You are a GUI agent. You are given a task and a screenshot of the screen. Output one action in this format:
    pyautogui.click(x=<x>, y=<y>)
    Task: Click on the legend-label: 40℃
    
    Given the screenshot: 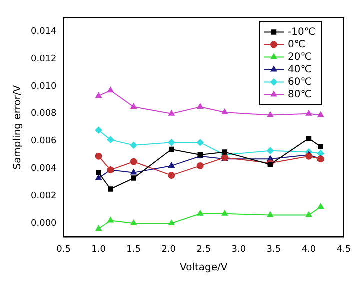 What is the action you would take?
    pyautogui.click(x=300, y=70)
    